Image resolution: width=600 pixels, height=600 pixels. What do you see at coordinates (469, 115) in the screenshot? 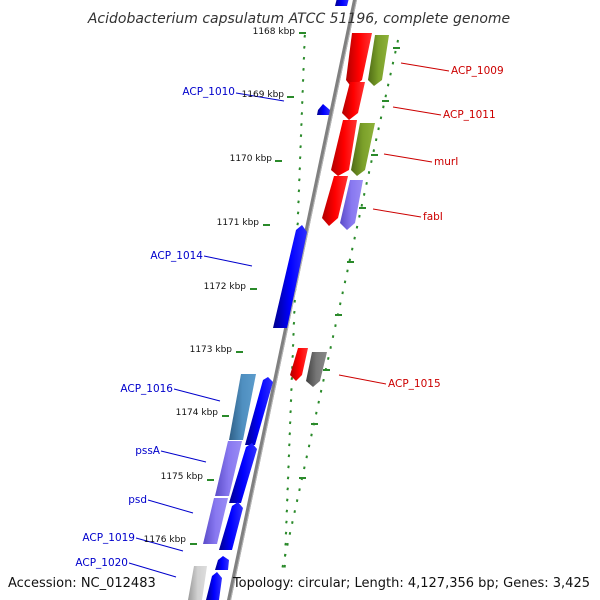
I see `gene-label-acp-1011: ACP_1011` at bounding box center [469, 115].